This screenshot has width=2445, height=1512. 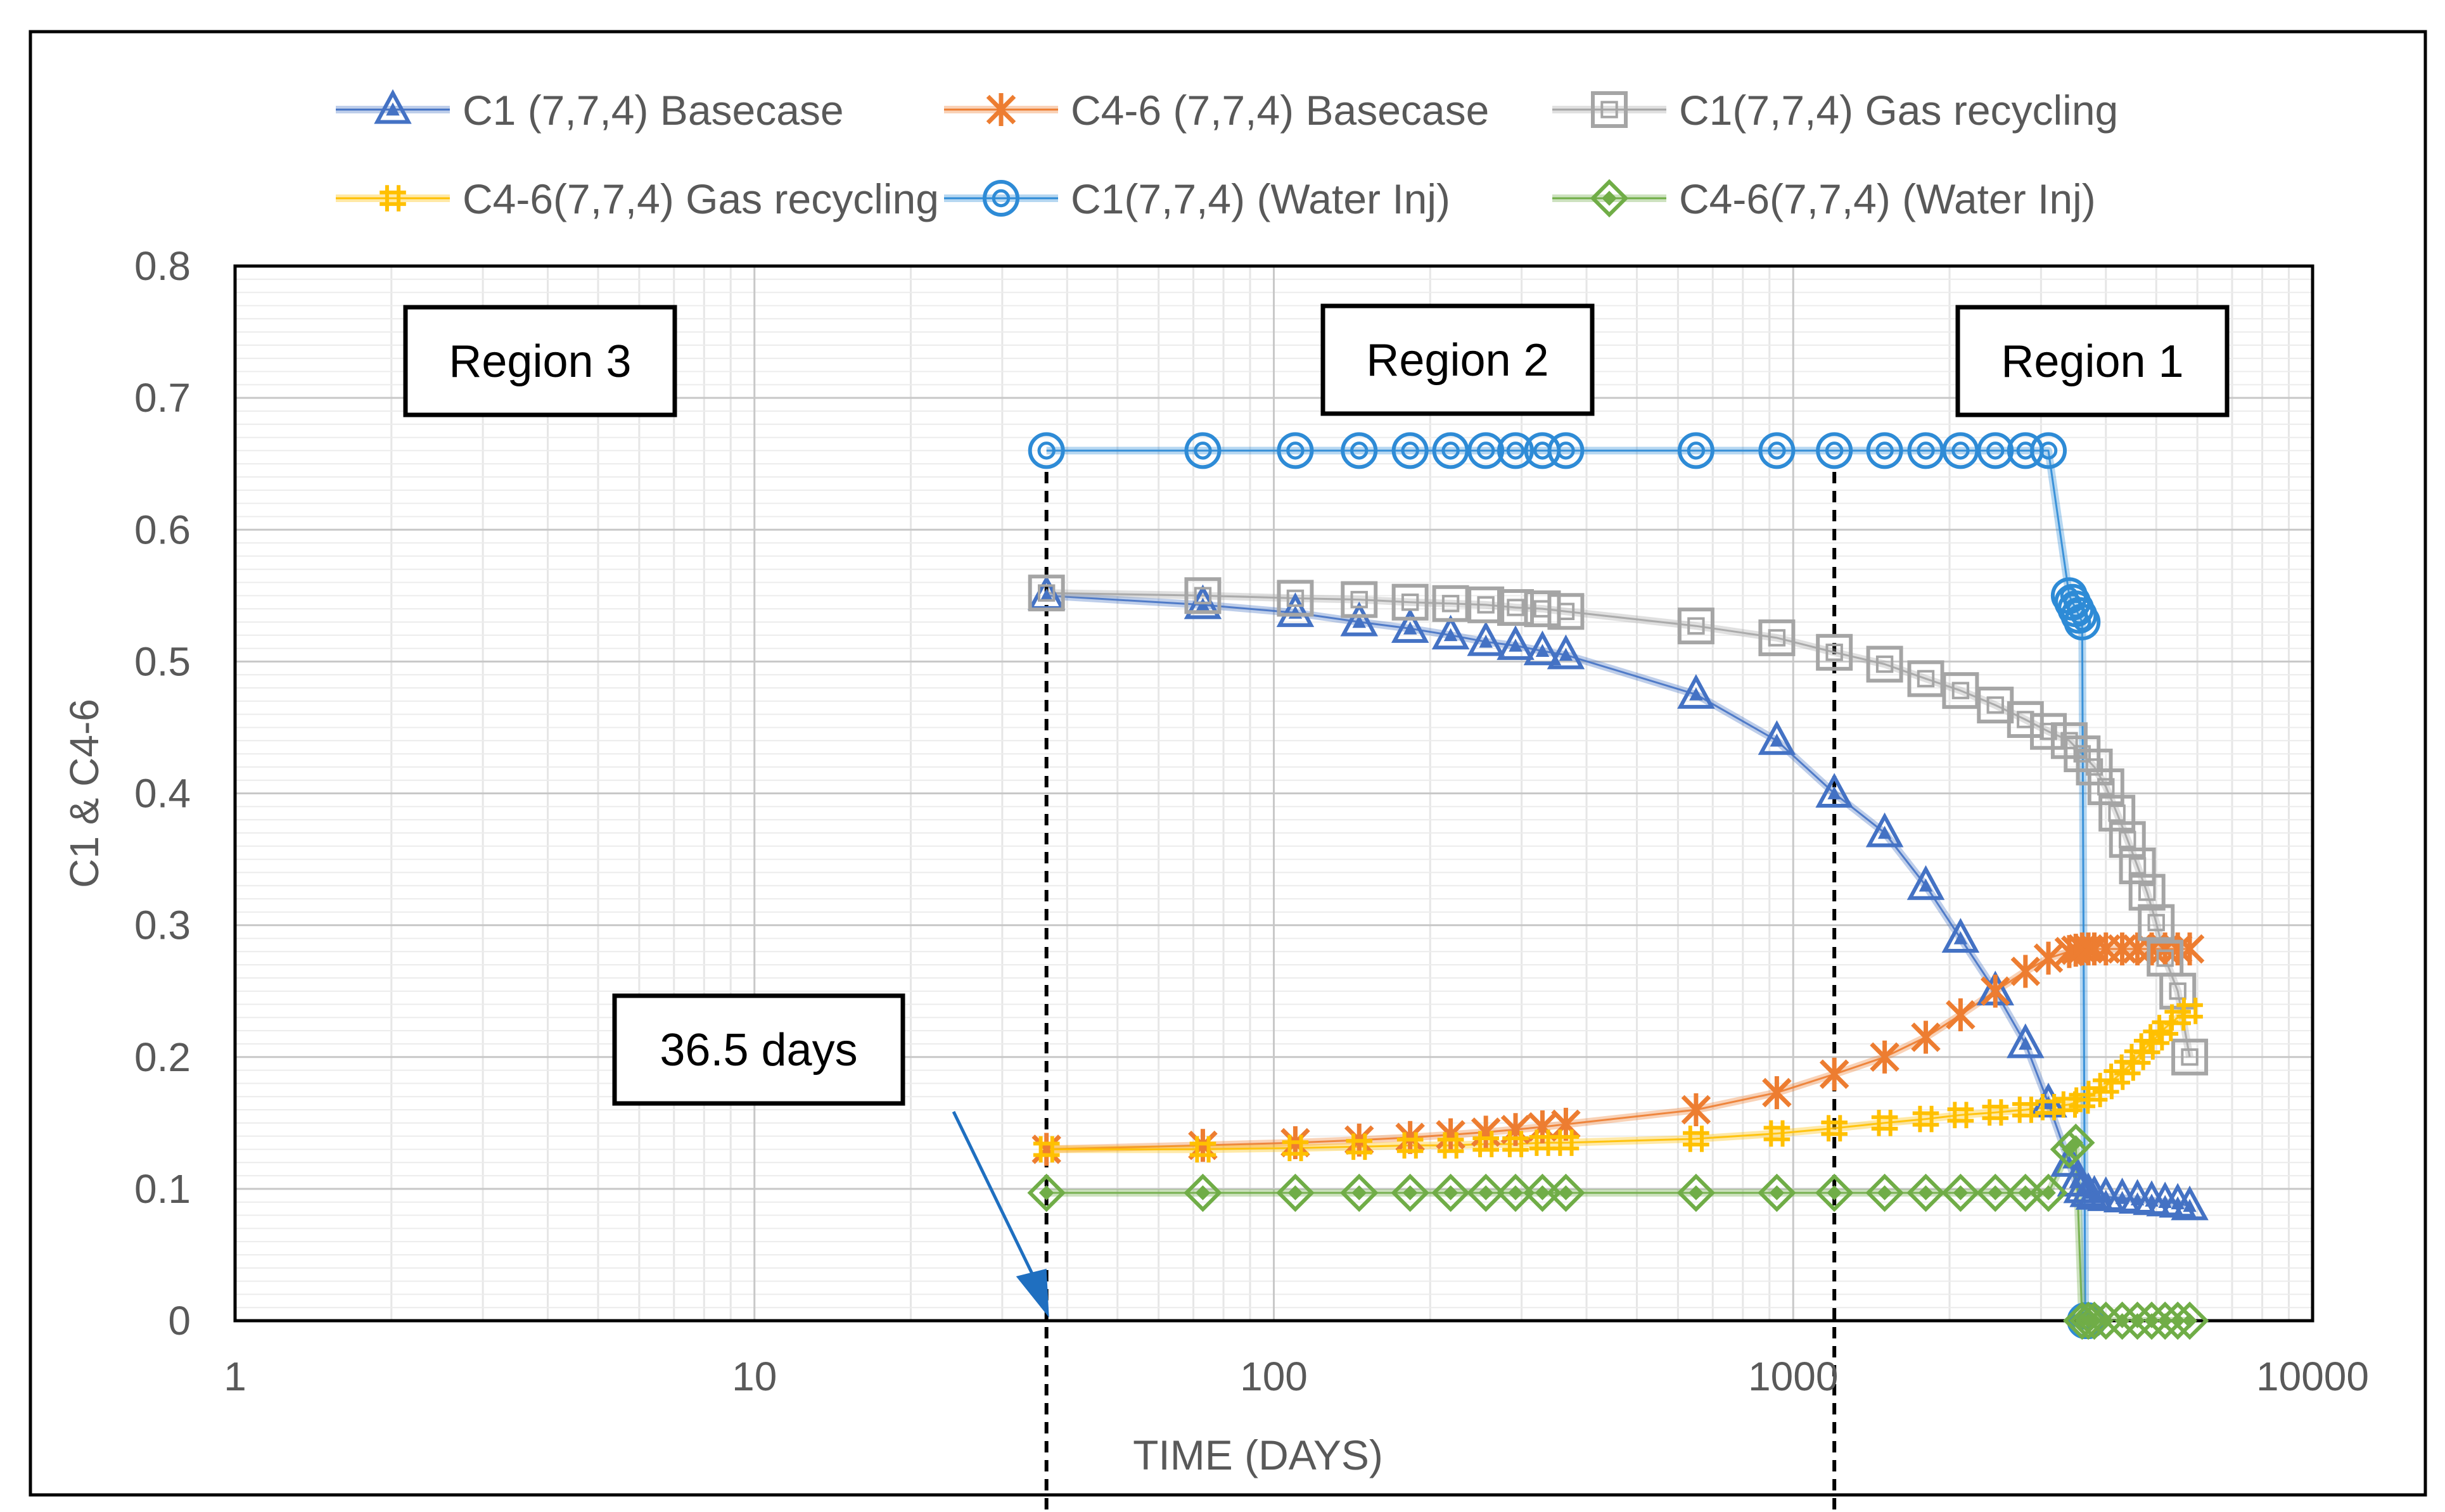 What do you see at coordinates (84, 793) in the screenshot?
I see `y-axis-title: C1 & C4-6` at bounding box center [84, 793].